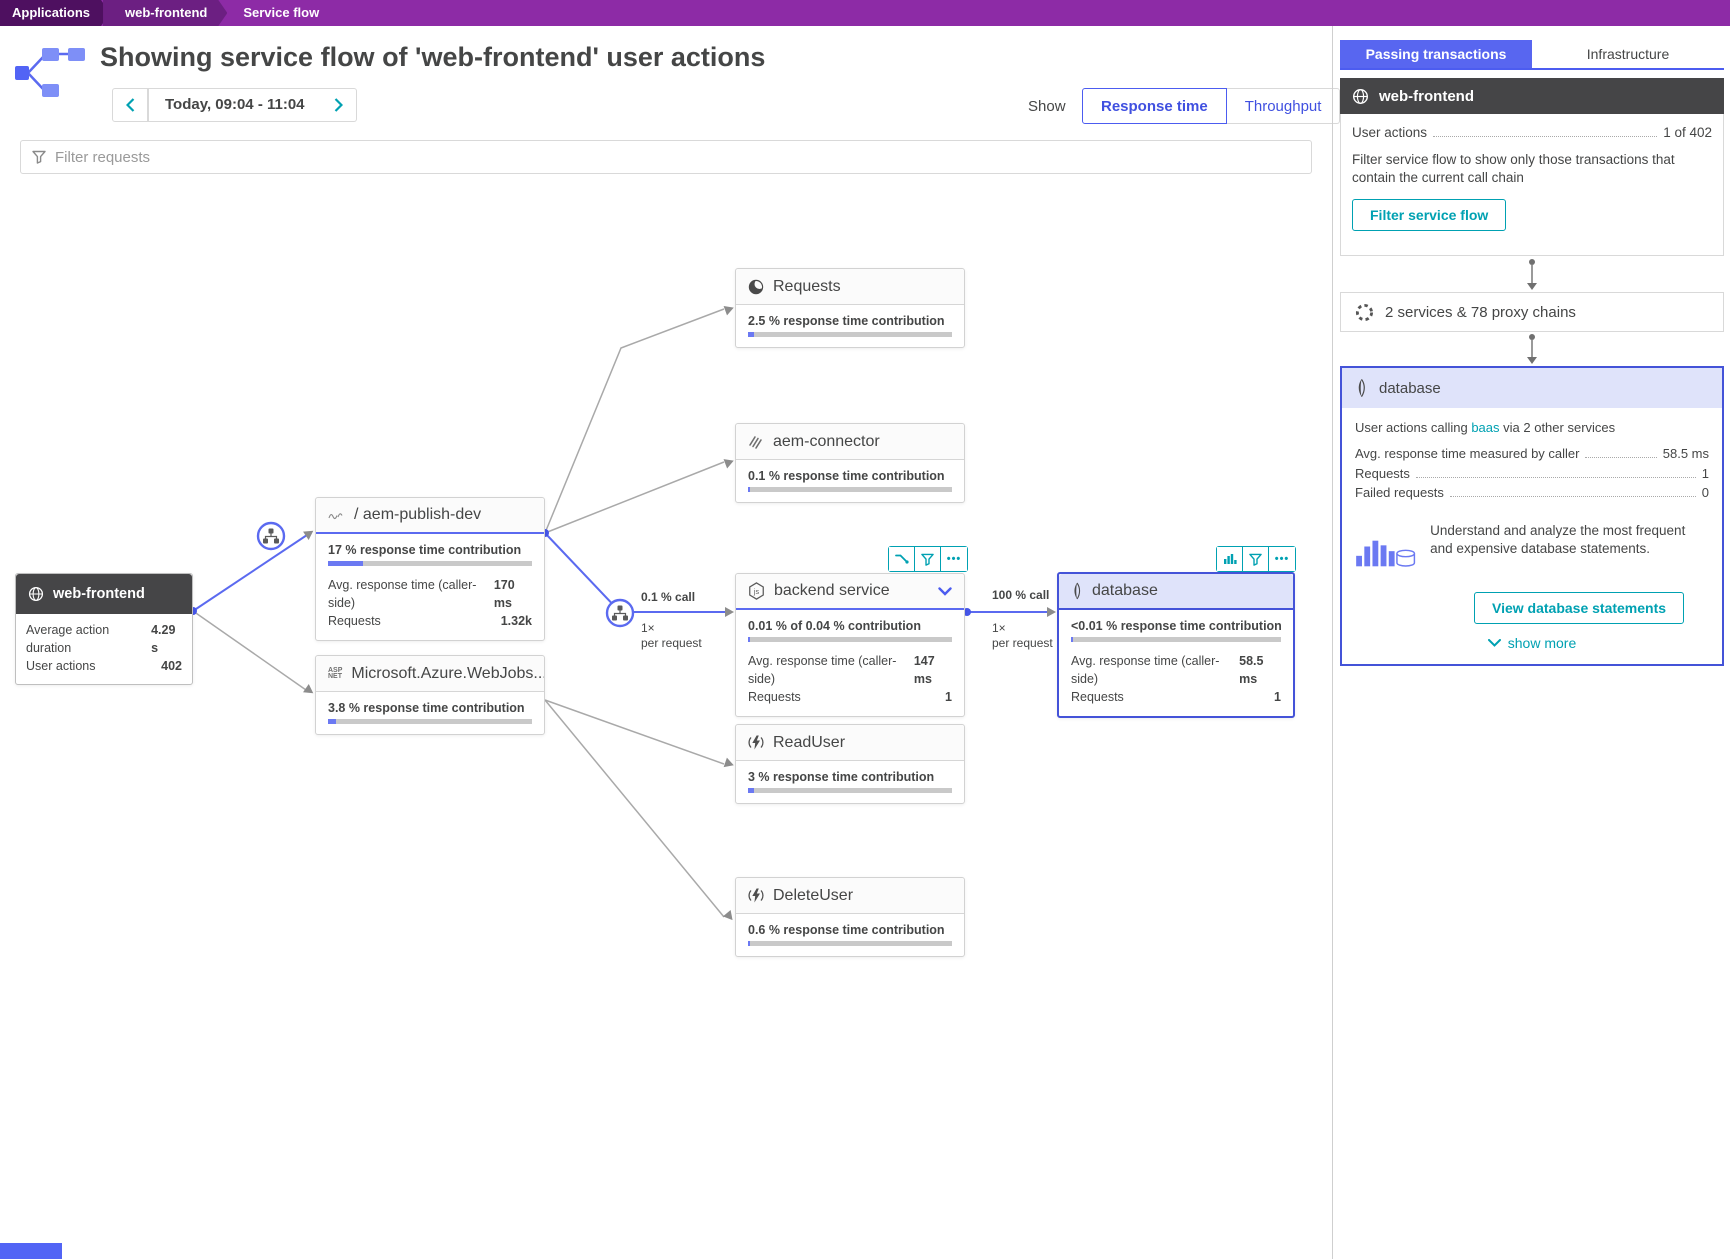 The image size is (1730, 1259). I want to click on expand-chevron-down-icon, so click(945, 591).